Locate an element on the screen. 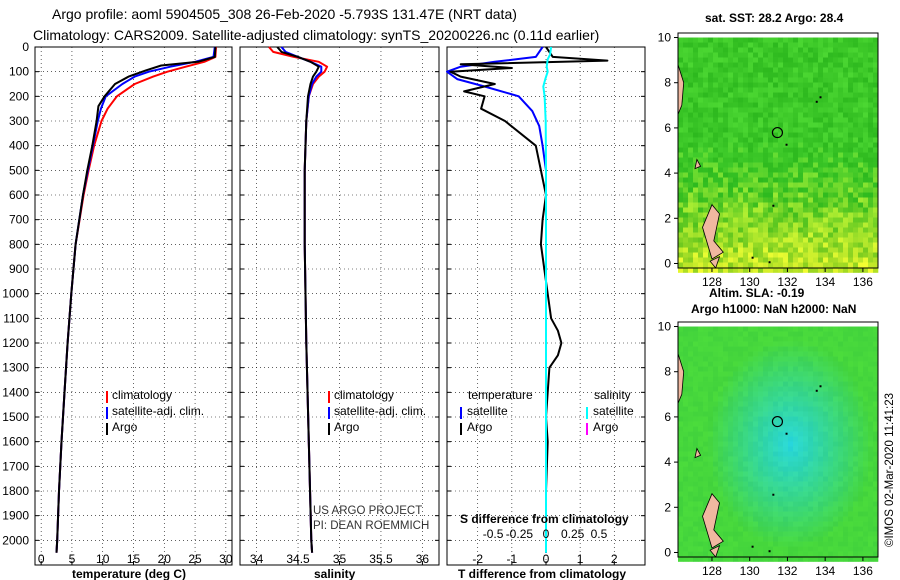 The height and width of the screenshot is (580, 900). land-patch is located at coordinates (715, 551).